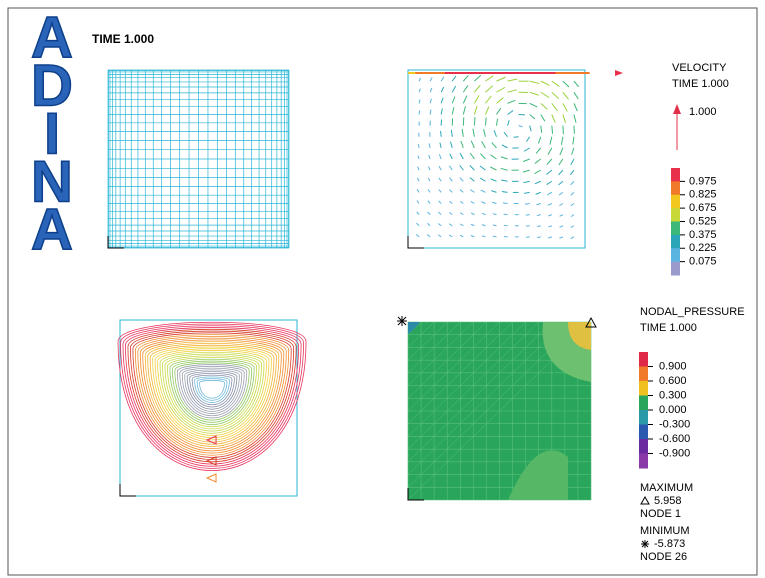  What do you see at coordinates (703, 181) in the screenshot?
I see `legend-label: 0.975` at bounding box center [703, 181].